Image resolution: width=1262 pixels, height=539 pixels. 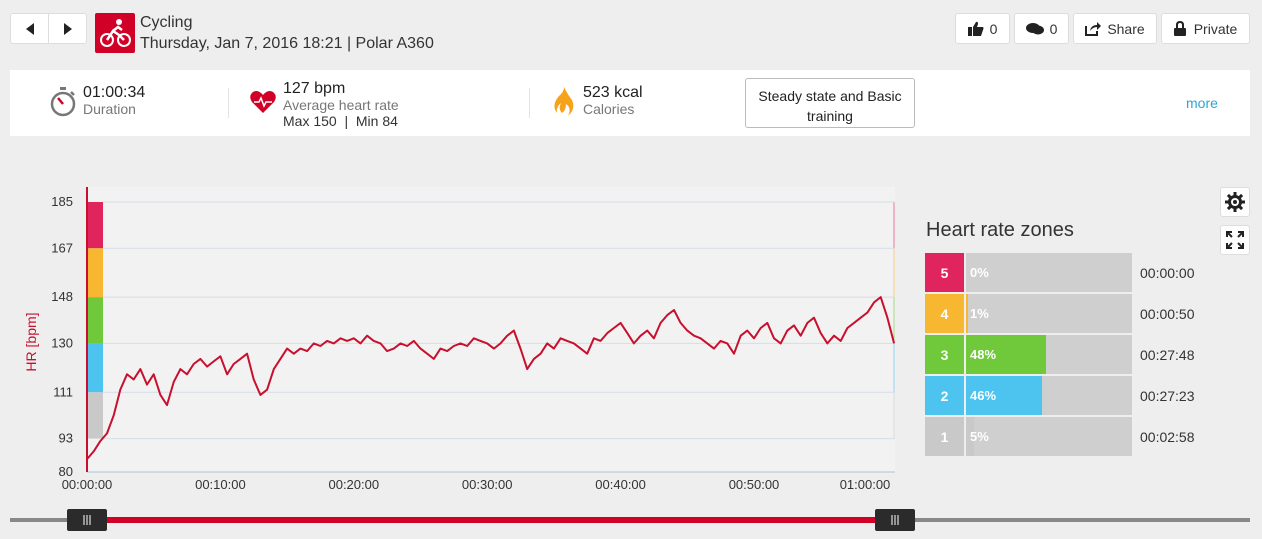 I want to click on like-count: 0, so click(x=993, y=28).